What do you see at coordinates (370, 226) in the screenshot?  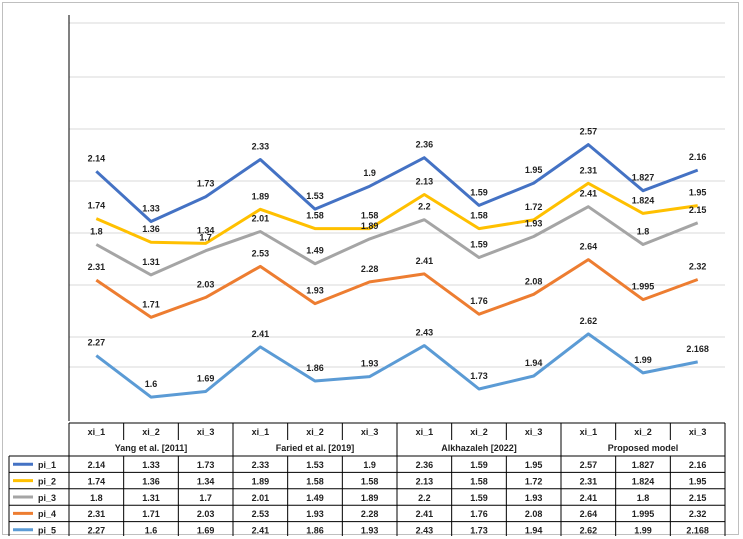 I see `data-label-pi-3: 1.89` at bounding box center [370, 226].